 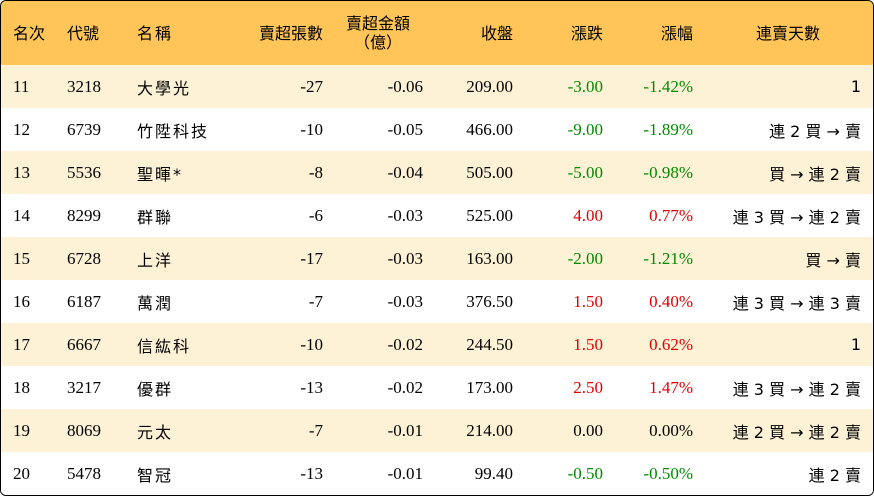 I want to click on cell-rank: 12, so click(x=21, y=129).